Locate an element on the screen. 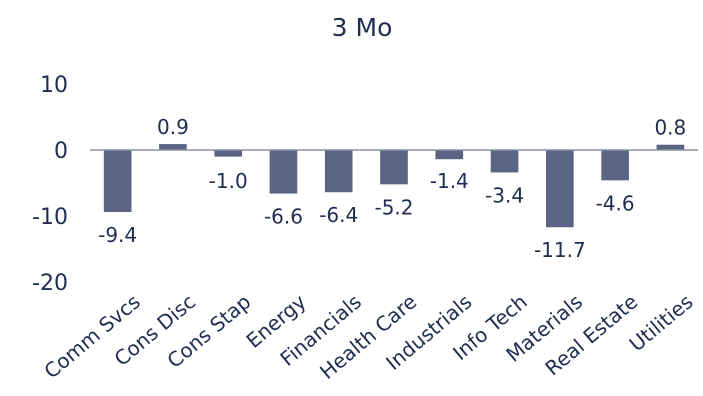  data-label: -1.0 is located at coordinates (228, 181).